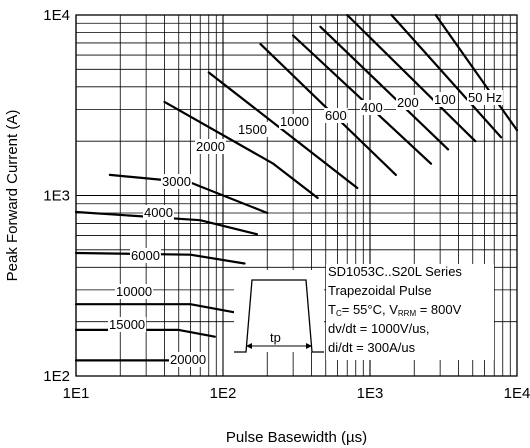 The image size is (530, 448). I want to click on curve-label-10000: 10000, so click(134, 291).